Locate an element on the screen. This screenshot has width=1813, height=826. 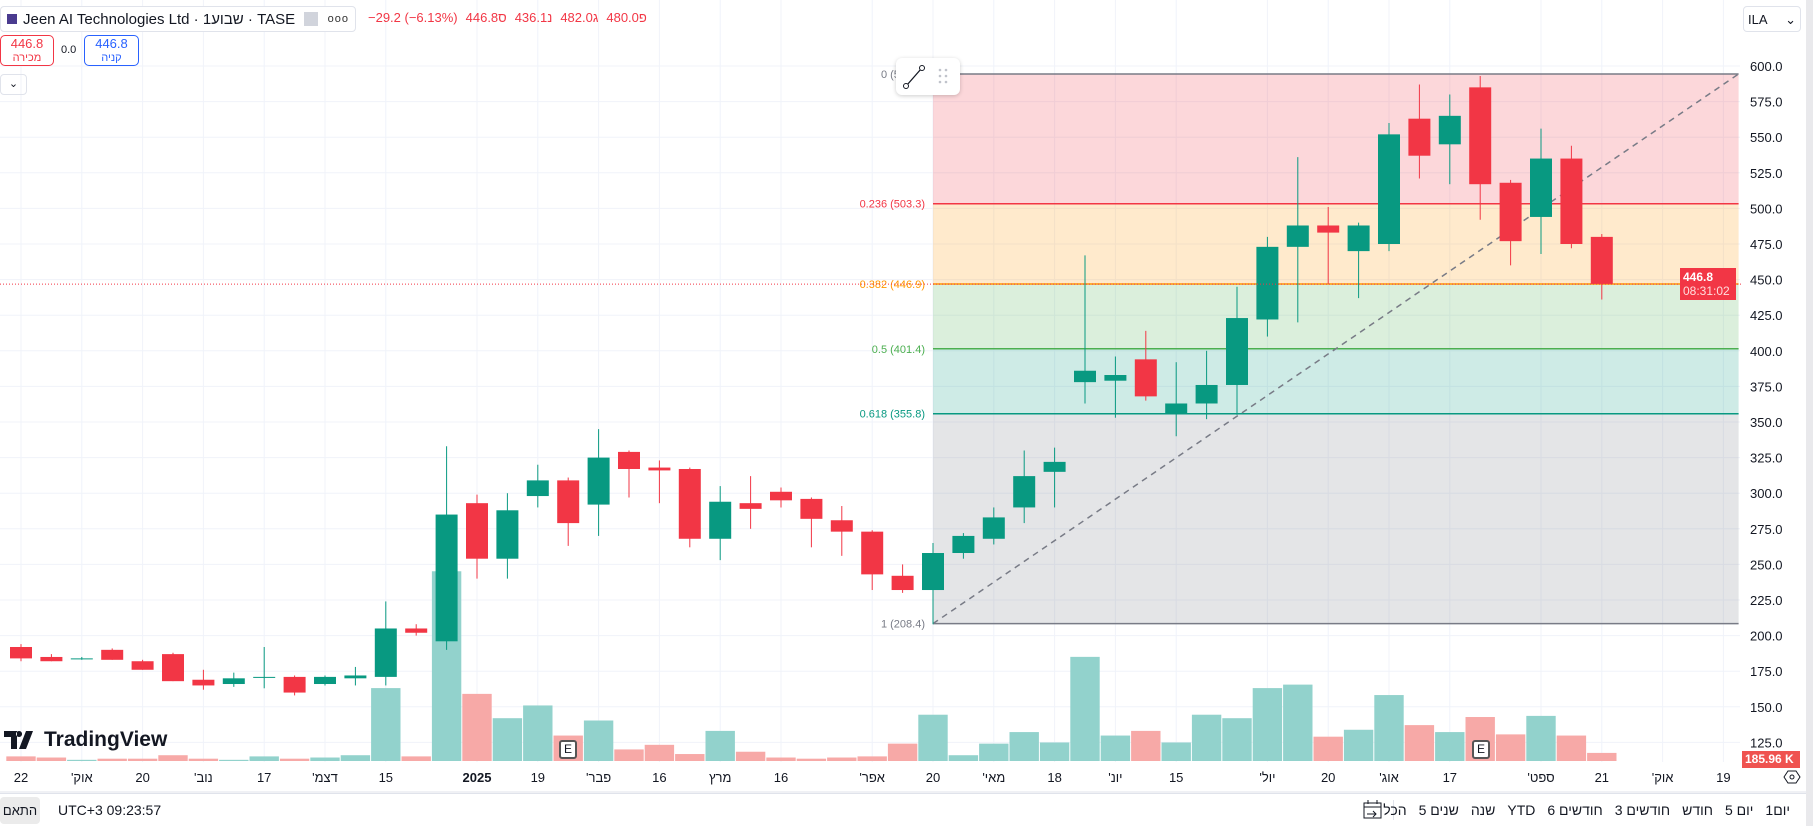
collapse-chevron-button: ⌄ is located at coordinates (13, 84).